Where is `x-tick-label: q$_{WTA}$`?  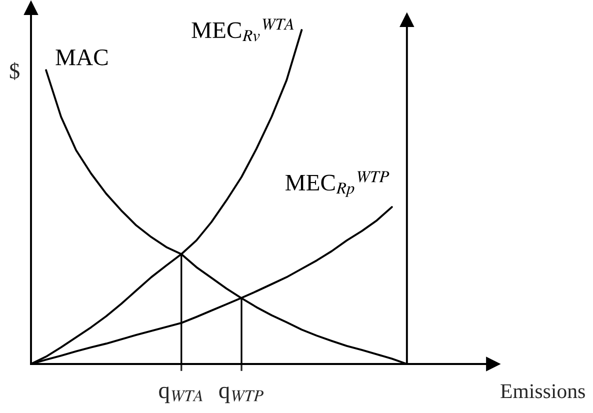 x-tick-label: q$_{WTA}$ is located at coordinates (181, 395).